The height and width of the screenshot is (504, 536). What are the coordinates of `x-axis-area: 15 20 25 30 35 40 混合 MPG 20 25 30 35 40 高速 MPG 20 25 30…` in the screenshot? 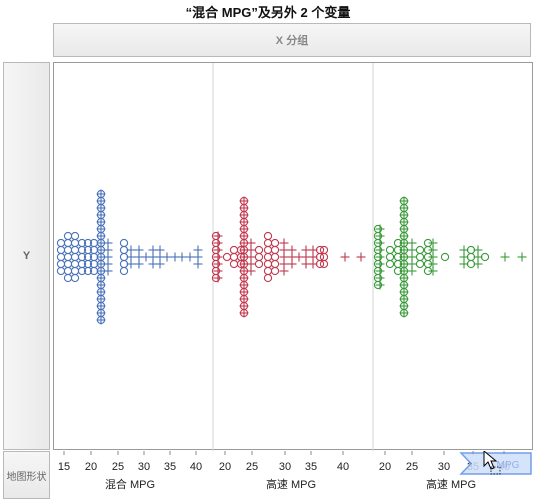 It's located at (293, 474).